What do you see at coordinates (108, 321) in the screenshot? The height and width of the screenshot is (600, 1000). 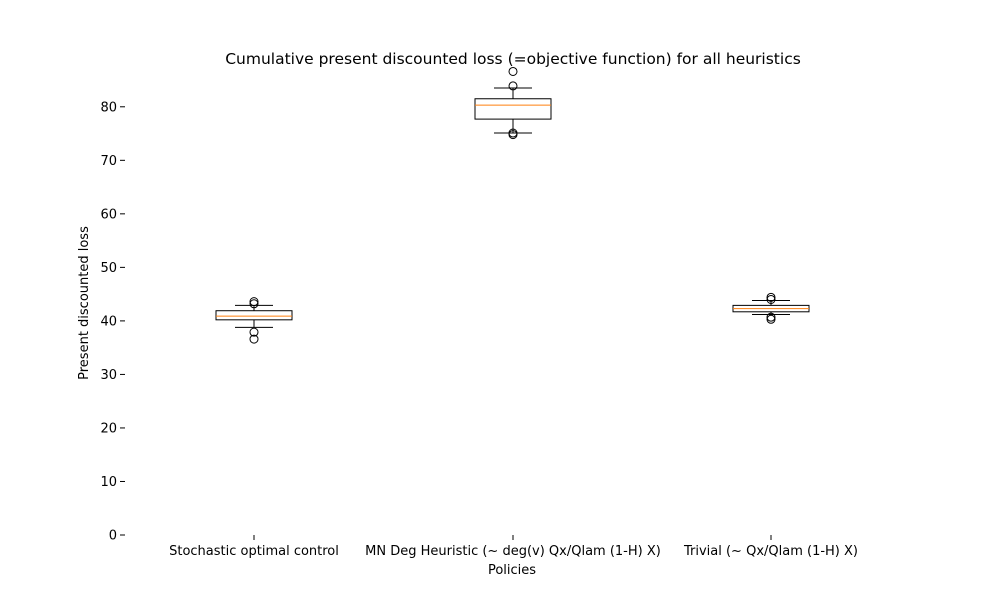 I see `y-tick-label: 40` at bounding box center [108, 321].